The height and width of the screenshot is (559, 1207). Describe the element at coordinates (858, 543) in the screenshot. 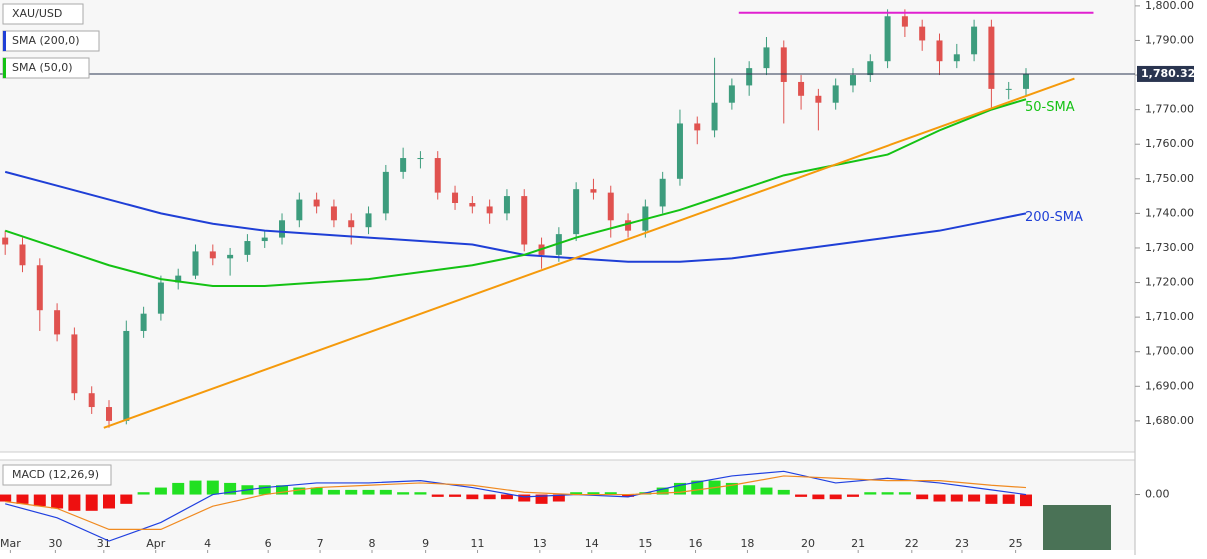

I see `x-tick-label: 21` at that location.